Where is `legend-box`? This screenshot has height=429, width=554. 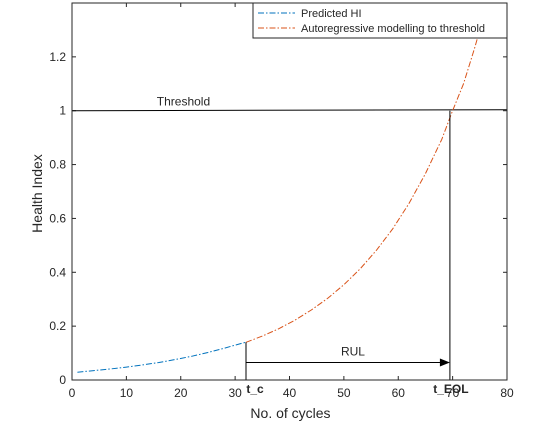
legend-box is located at coordinates (380, 20).